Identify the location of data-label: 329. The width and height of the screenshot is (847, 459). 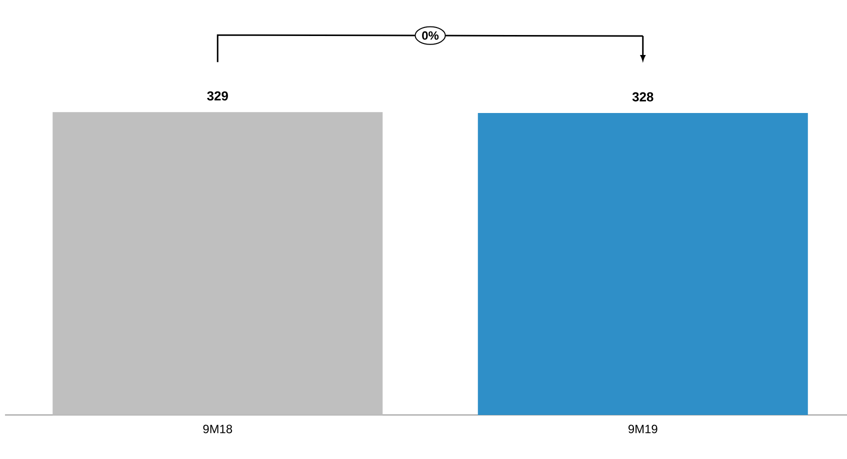
(217, 96).